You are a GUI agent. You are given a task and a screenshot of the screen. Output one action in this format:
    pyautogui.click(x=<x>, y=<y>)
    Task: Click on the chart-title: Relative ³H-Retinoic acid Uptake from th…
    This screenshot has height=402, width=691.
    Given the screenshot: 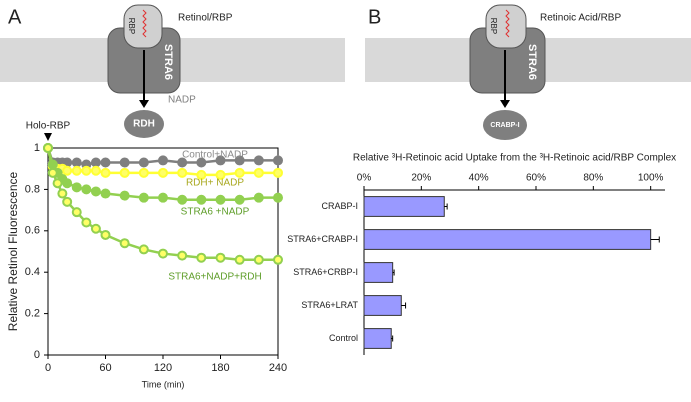 What is the action you would take?
    pyautogui.click(x=514, y=158)
    